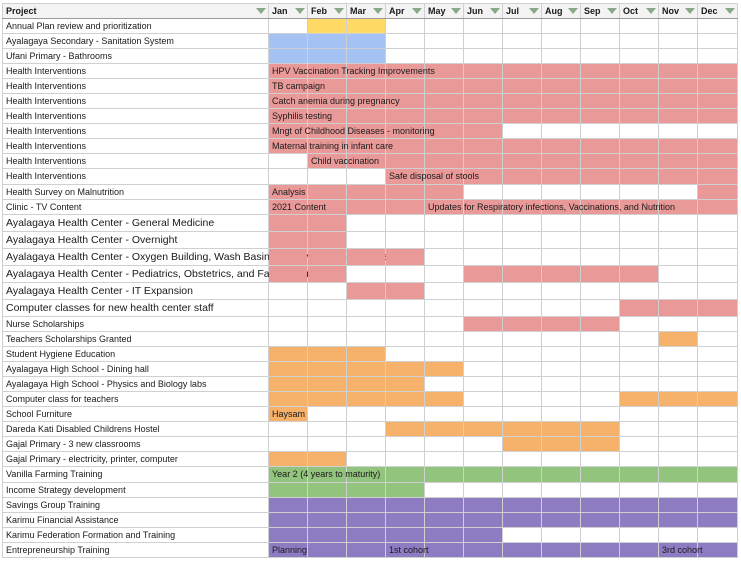  I want to click on filter-icon, so click(534, 11).